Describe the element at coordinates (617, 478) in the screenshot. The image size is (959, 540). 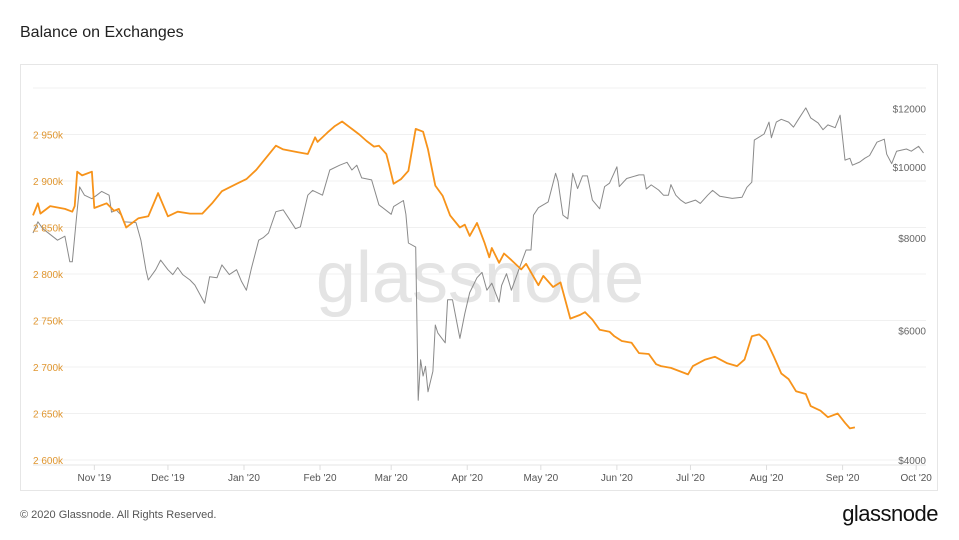
I see `x-axis-tick-label: Jun '20` at that location.